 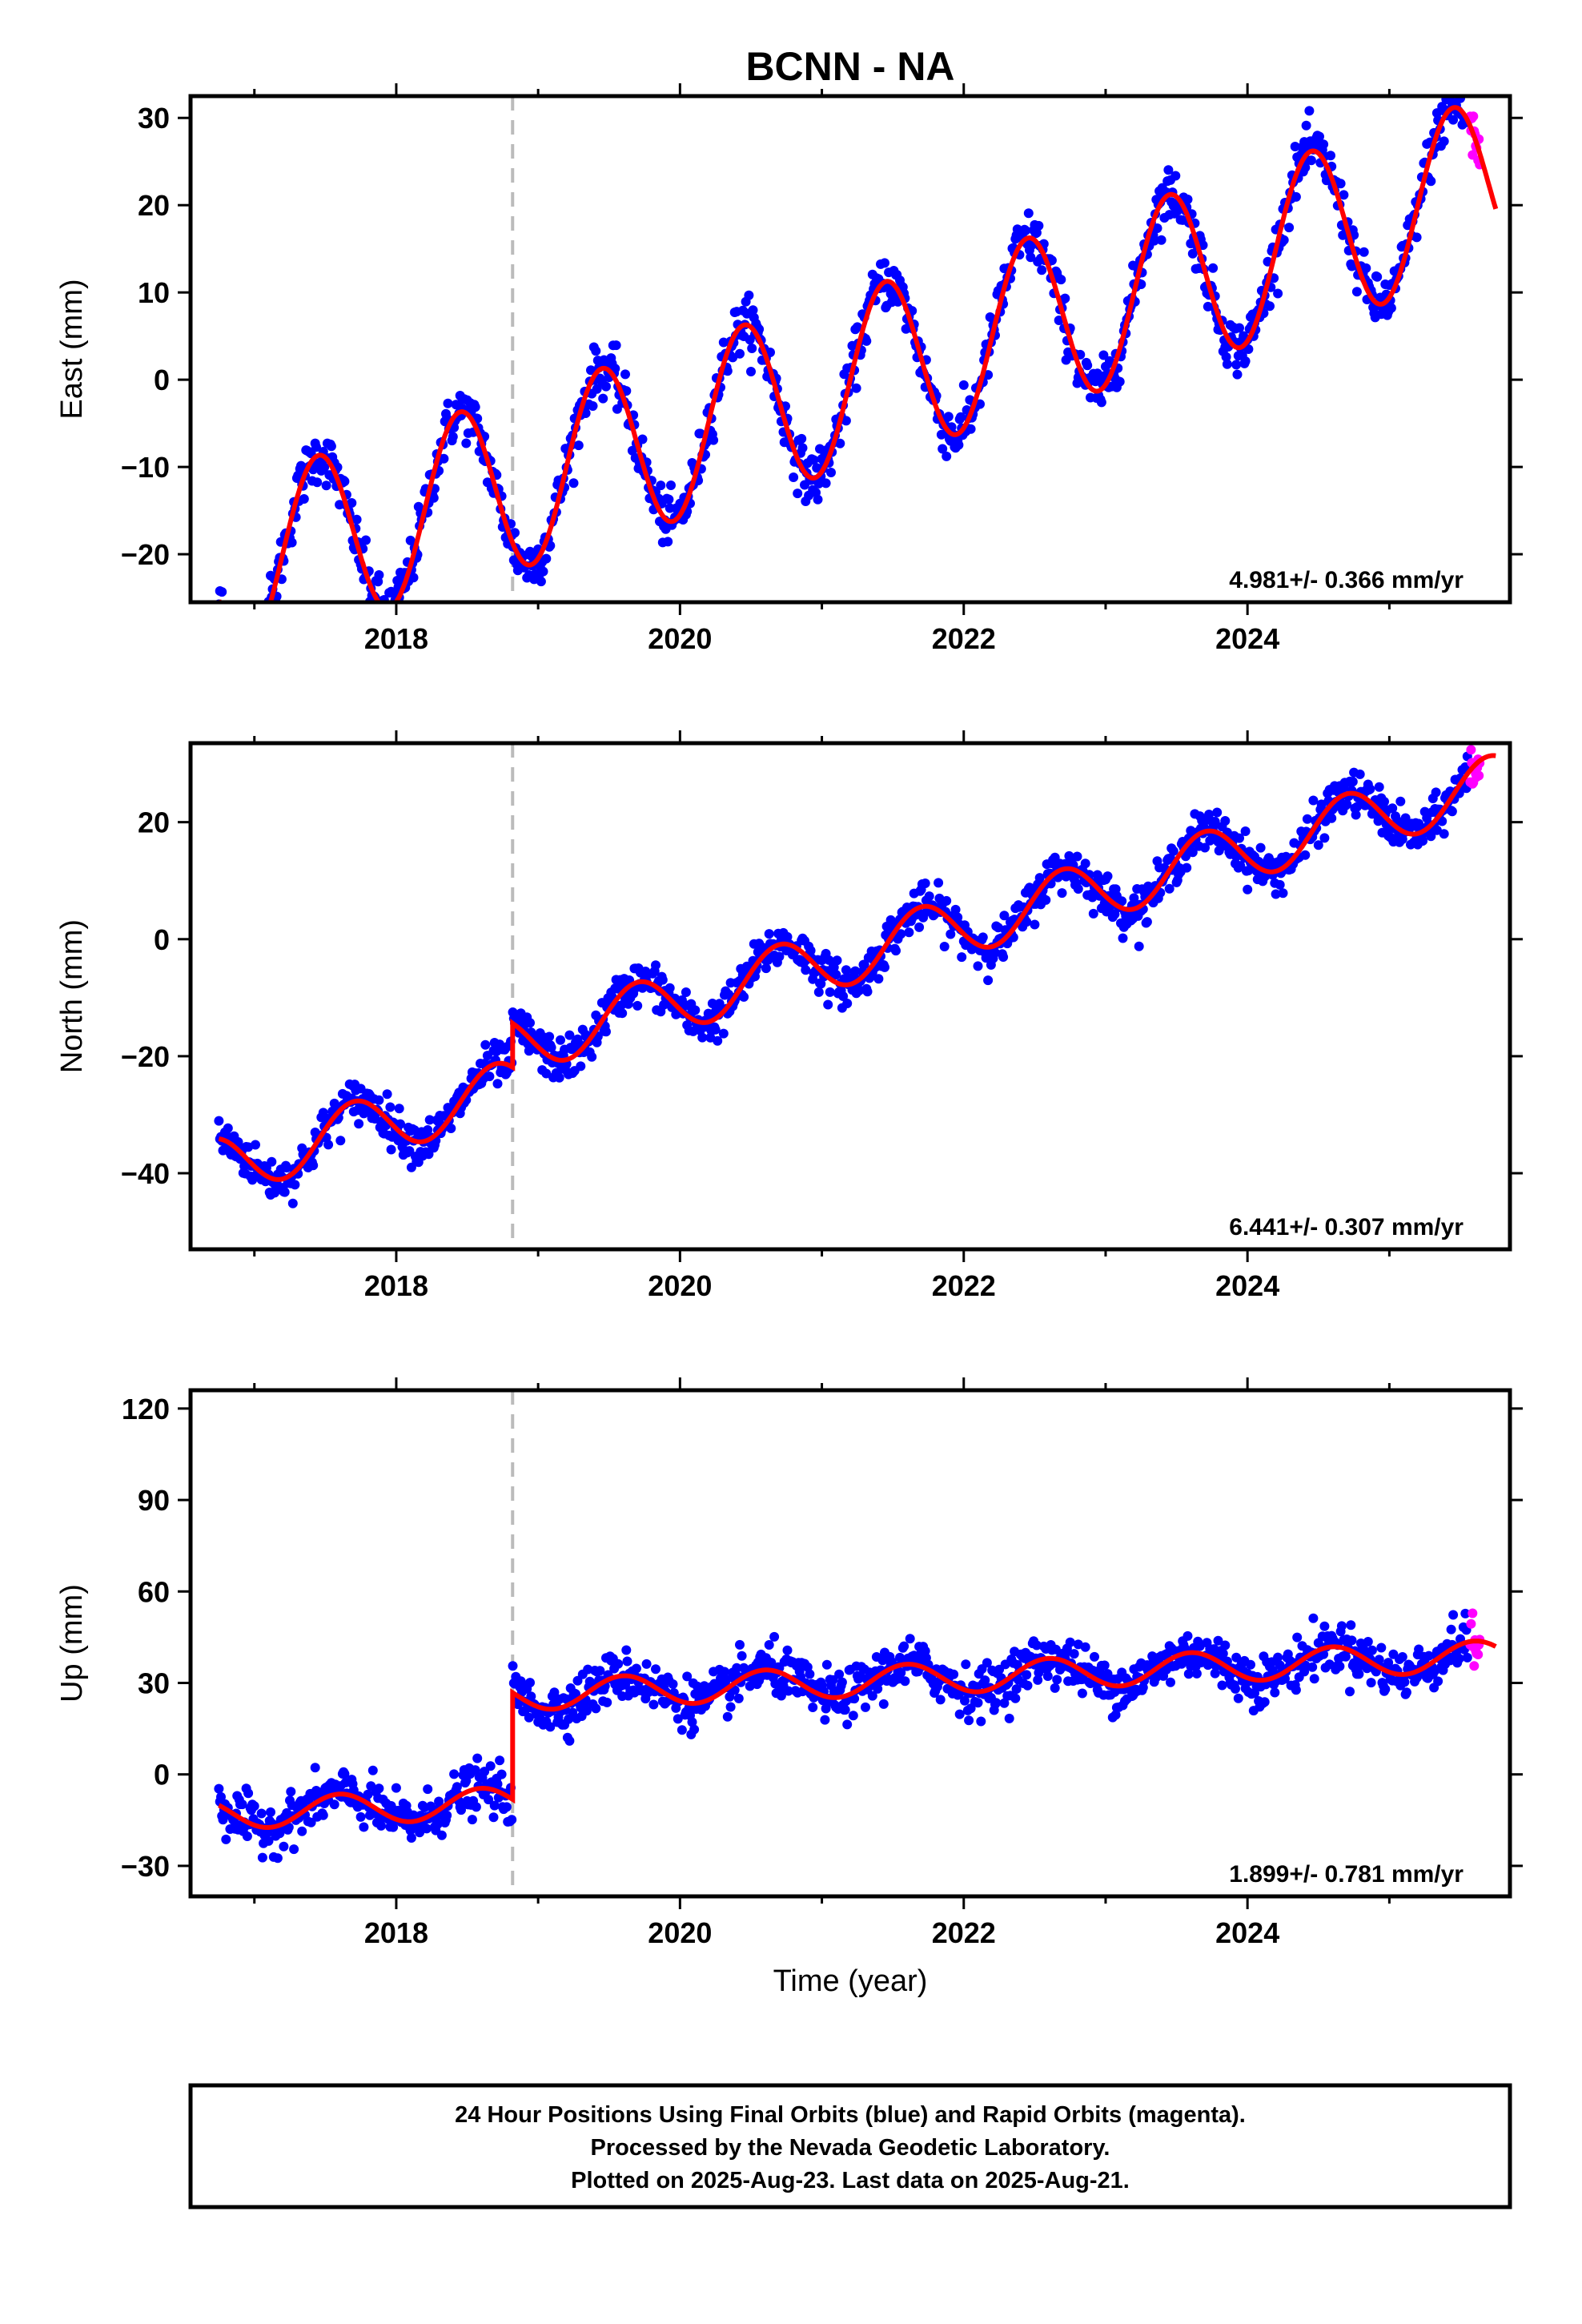 I want to click on y-tick-label: 120, so click(x=146, y=1409).